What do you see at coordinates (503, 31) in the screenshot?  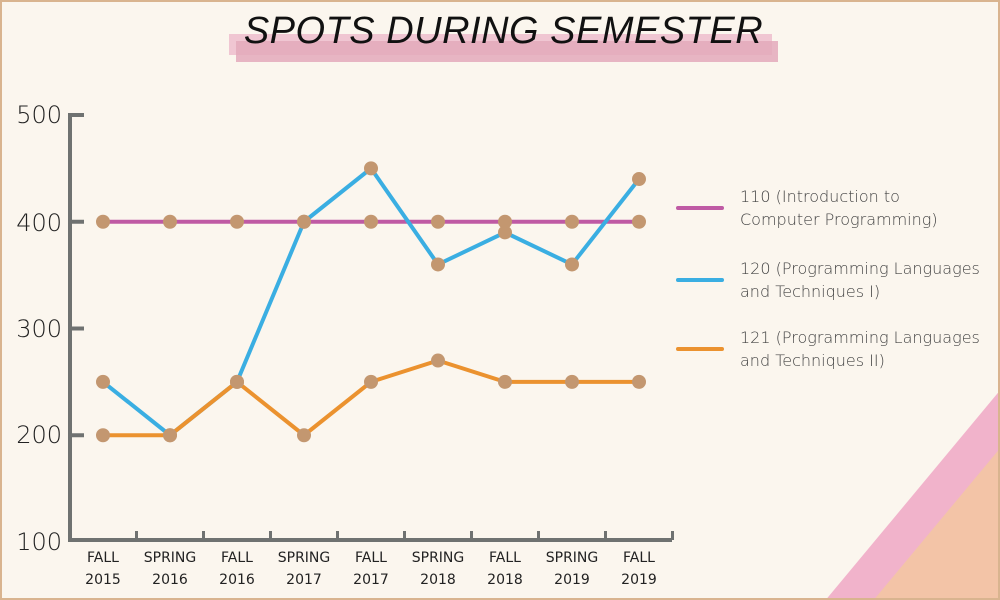 I see `chart-title: SPOTS DURING SEMESTER` at bounding box center [503, 31].